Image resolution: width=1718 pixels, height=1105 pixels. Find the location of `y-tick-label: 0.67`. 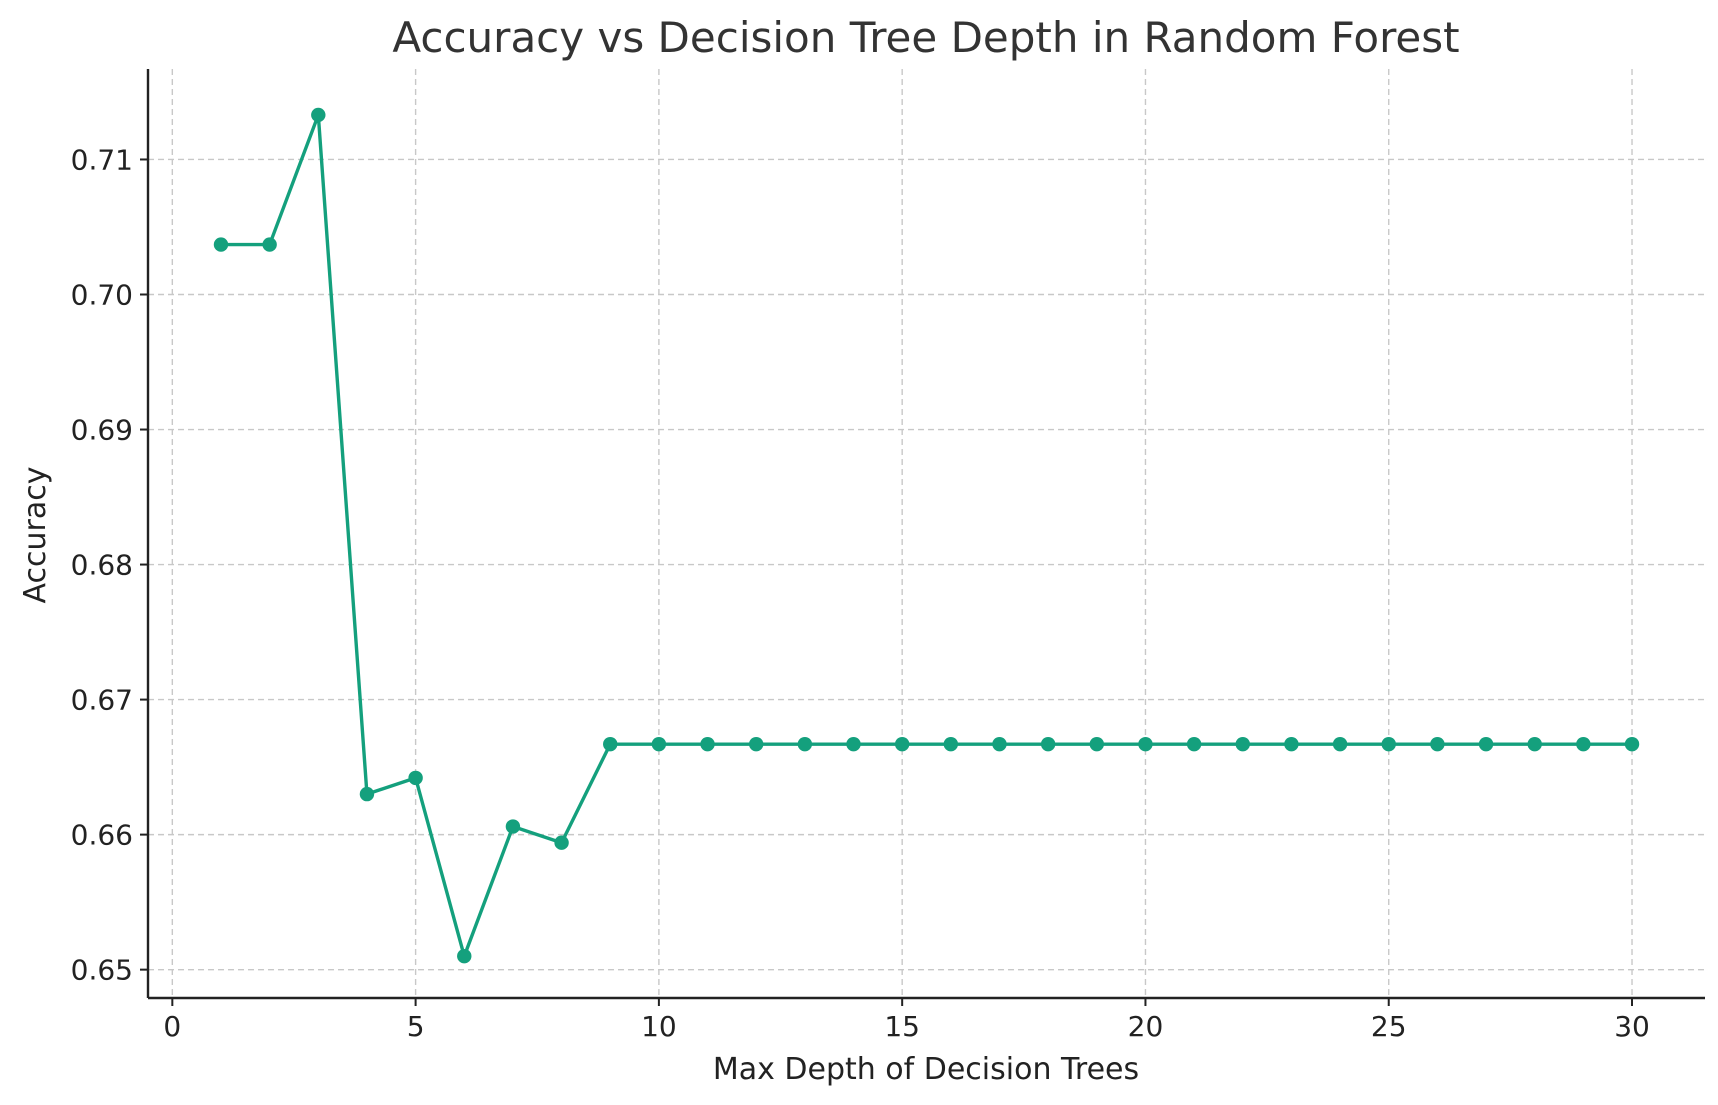

y-tick-label: 0.67 is located at coordinates (102, 700).